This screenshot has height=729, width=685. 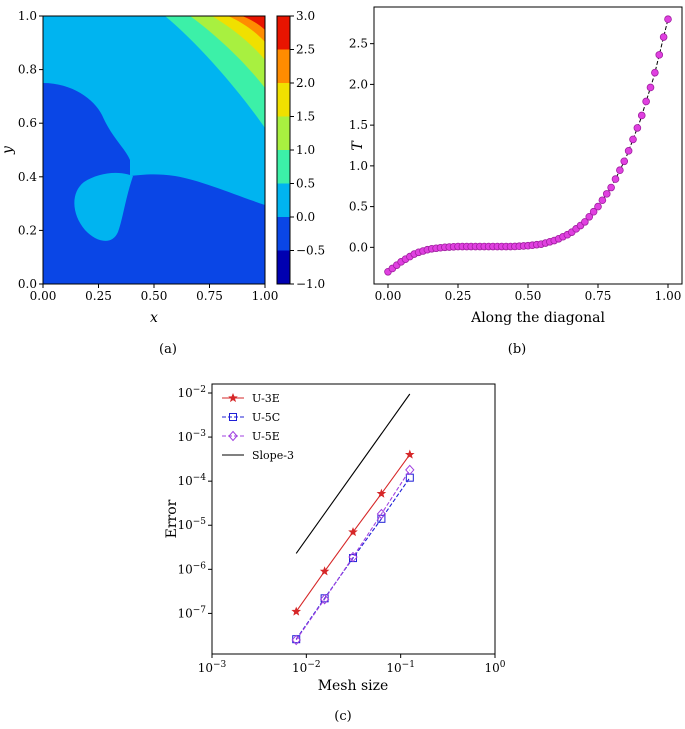 I want to click on y-tick-label-a: 0.0, so click(x=27, y=284).